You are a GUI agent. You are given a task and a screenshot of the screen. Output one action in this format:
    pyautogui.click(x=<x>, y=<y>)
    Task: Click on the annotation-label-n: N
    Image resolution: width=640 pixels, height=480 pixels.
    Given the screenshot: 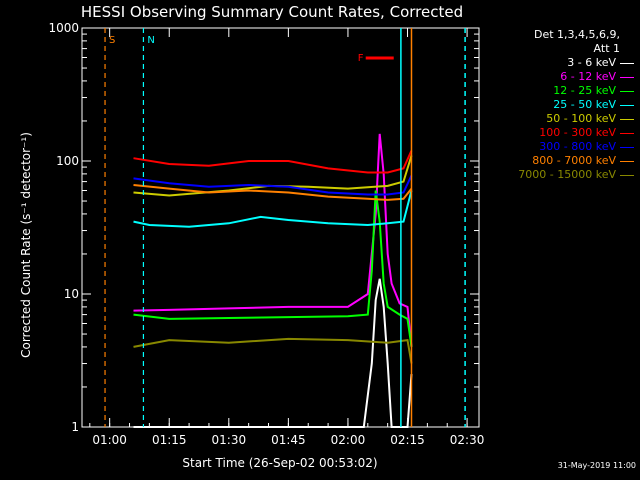 What is the action you would take?
    pyautogui.click(x=150, y=40)
    